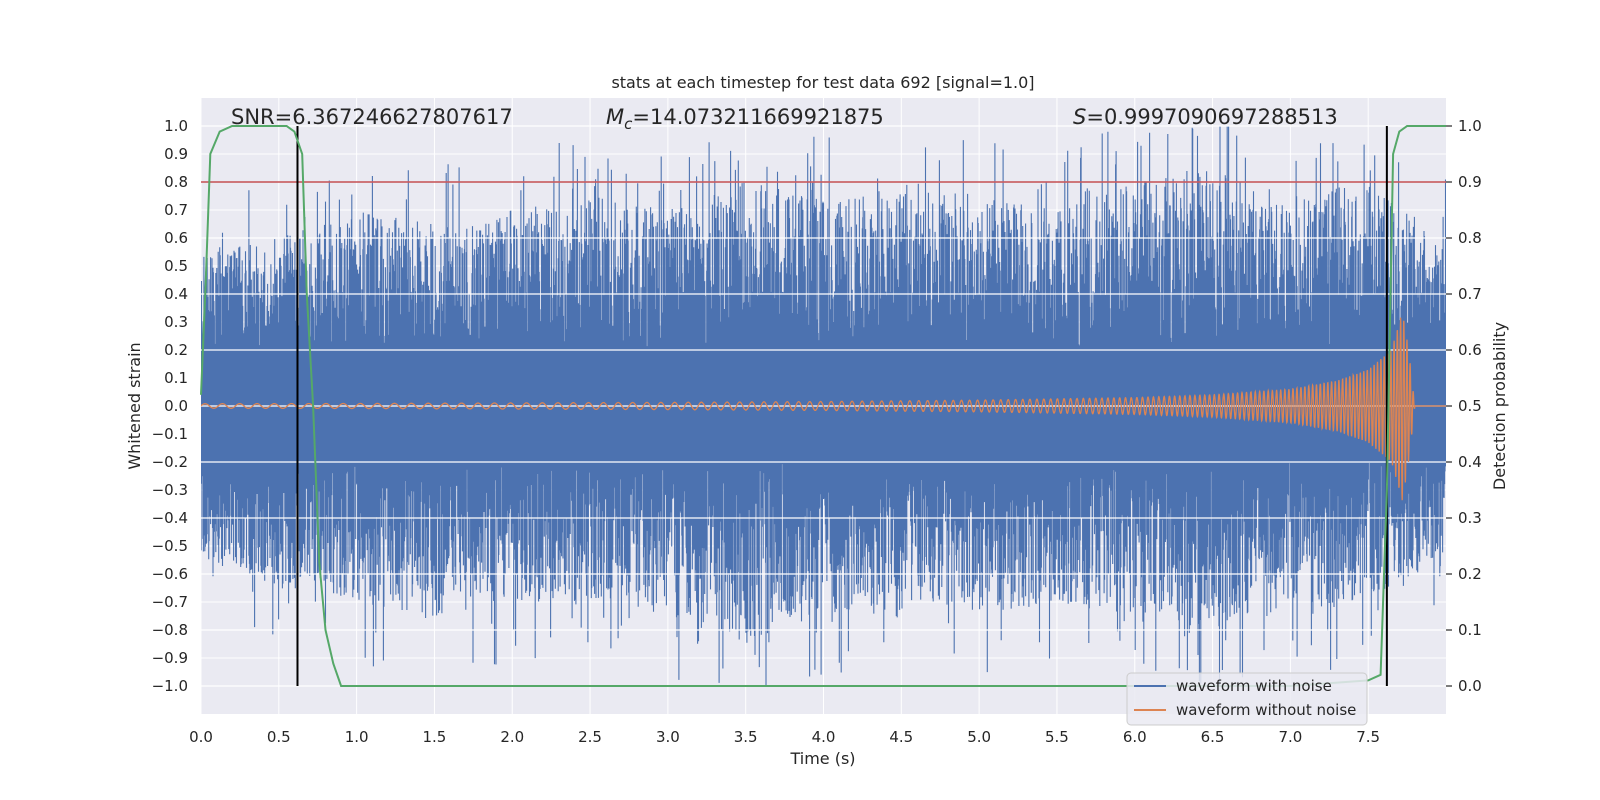  I want to click on x-tick-label: 1.5, so click(435, 737).